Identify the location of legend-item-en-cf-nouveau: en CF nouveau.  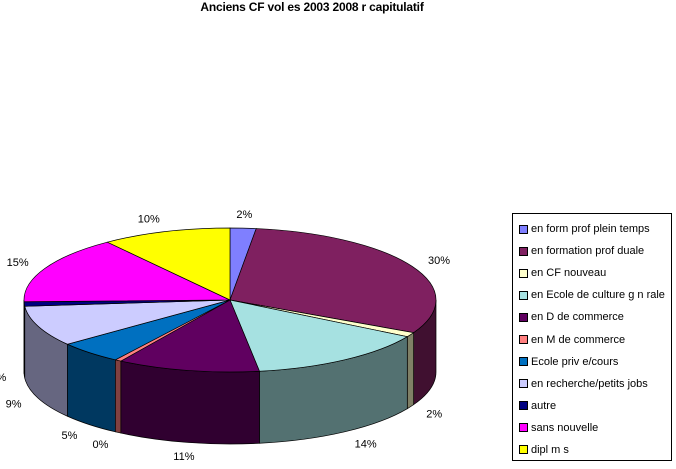
(595, 273).